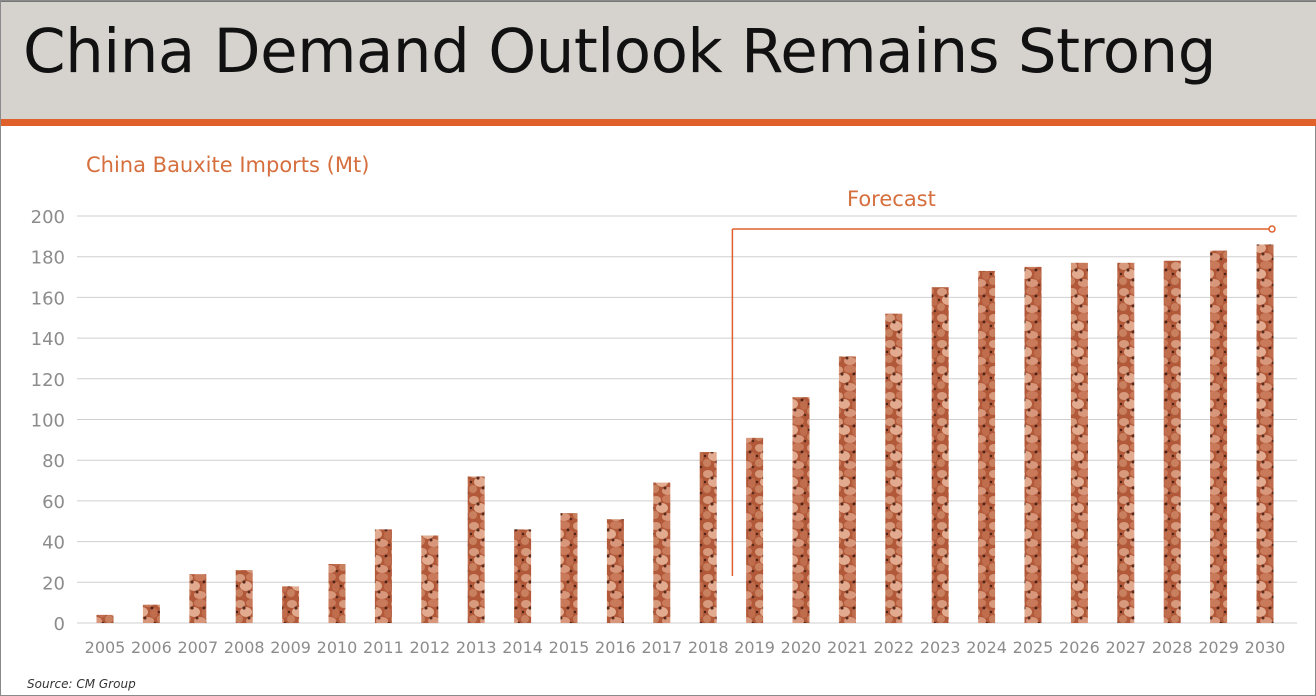 The height and width of the screenshot is (696, 1316). I want to click on y-tick-label: 120, so click(48, 380).